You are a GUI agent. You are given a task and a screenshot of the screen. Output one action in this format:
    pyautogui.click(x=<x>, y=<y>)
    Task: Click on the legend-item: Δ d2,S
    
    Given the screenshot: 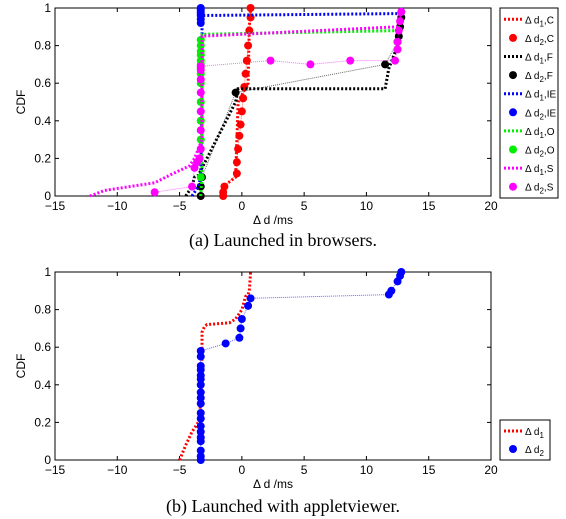 What is the action you would take?
    pyautogui.click(x=531, y=189)
    